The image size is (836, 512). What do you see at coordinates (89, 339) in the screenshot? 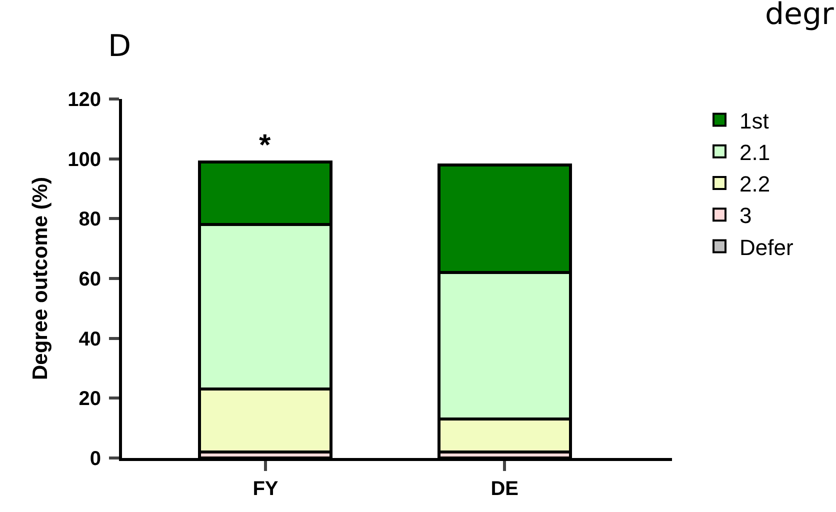
I see `y-tick-label: 40` at bounding box center [89, 339].